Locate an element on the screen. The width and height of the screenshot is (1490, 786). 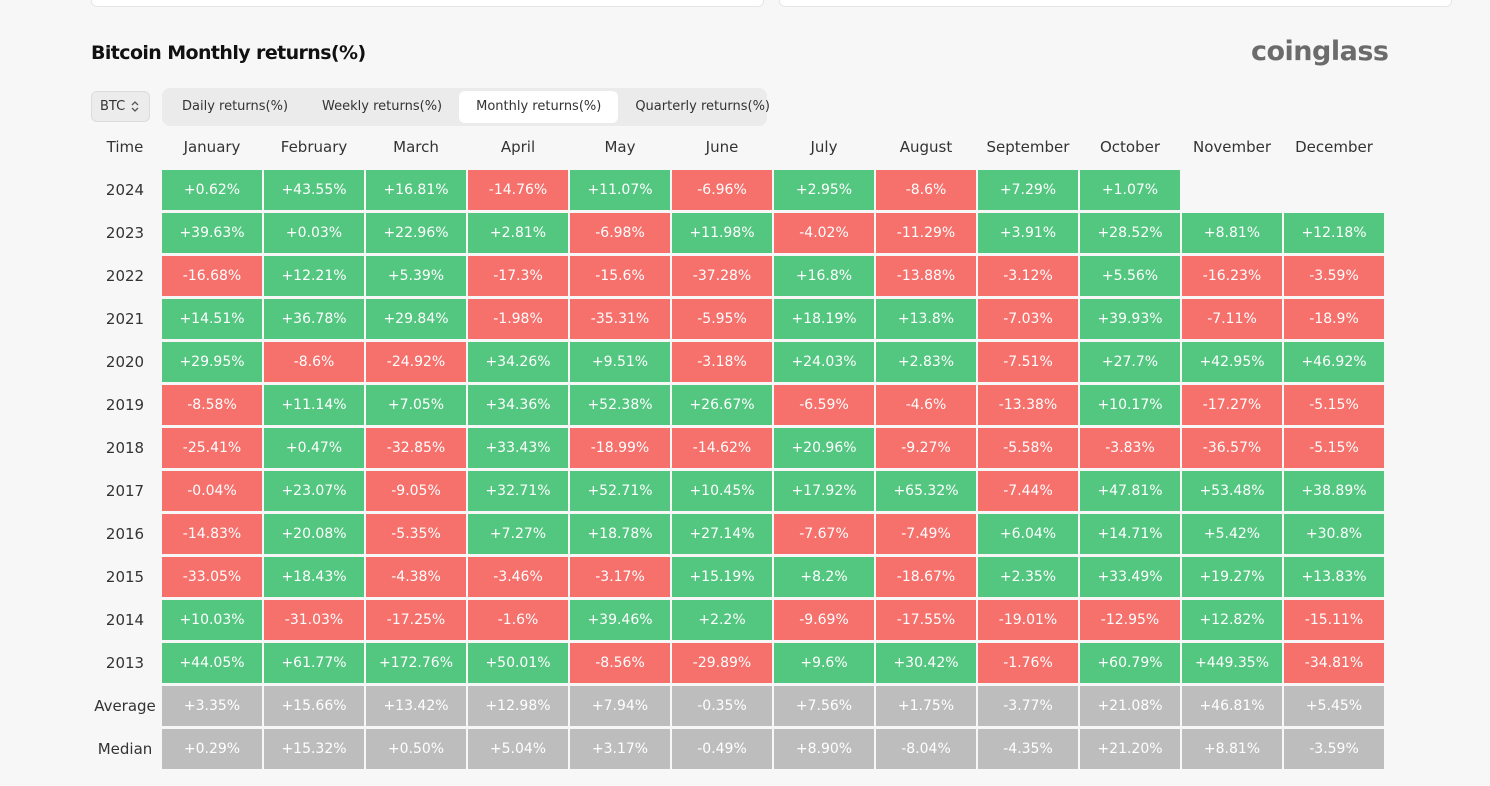
tab-daily-returns: Daily returns(%) is located at coordinates (235, 106).